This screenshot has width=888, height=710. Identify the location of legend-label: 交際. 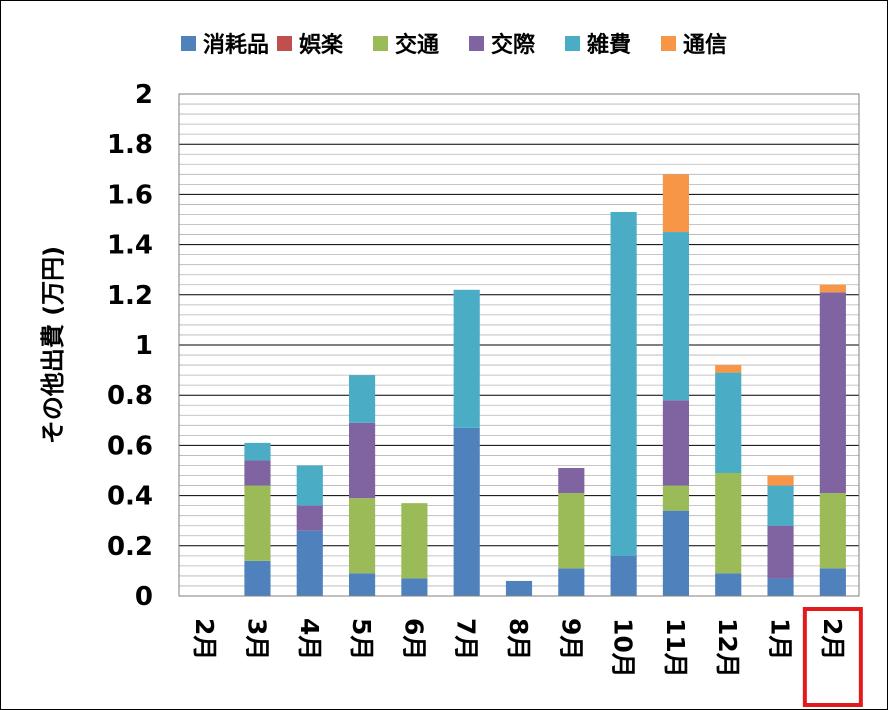
(513, 45).